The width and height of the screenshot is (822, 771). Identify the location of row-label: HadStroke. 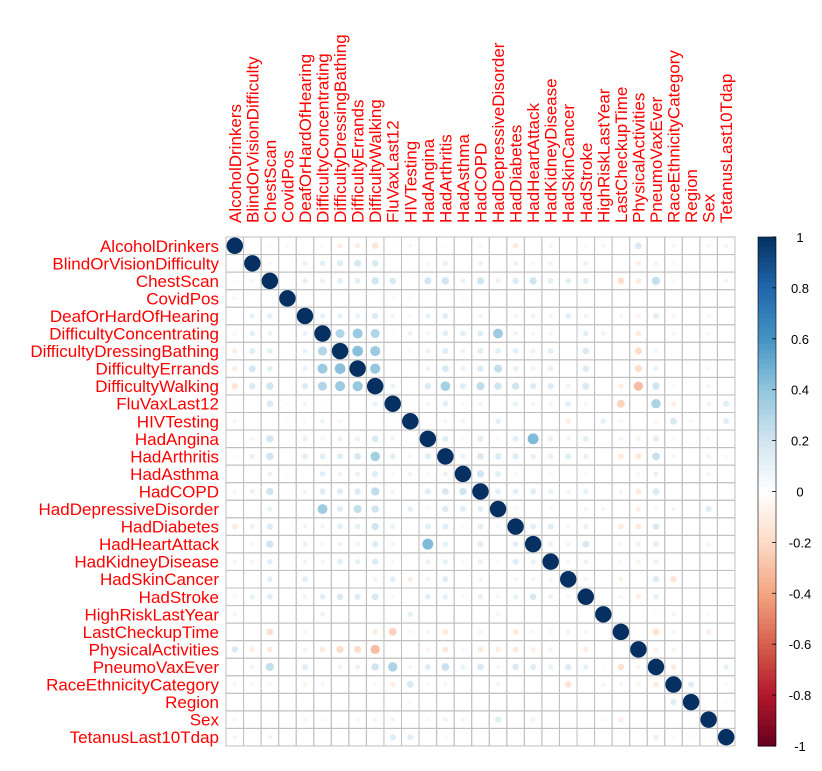
(179, 597).